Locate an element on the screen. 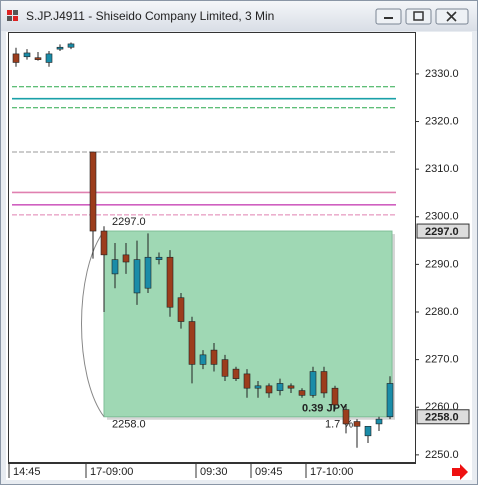 The image size is (479, 491). x-tick-label: 17-10:00 is located at coordinates (331, 472).